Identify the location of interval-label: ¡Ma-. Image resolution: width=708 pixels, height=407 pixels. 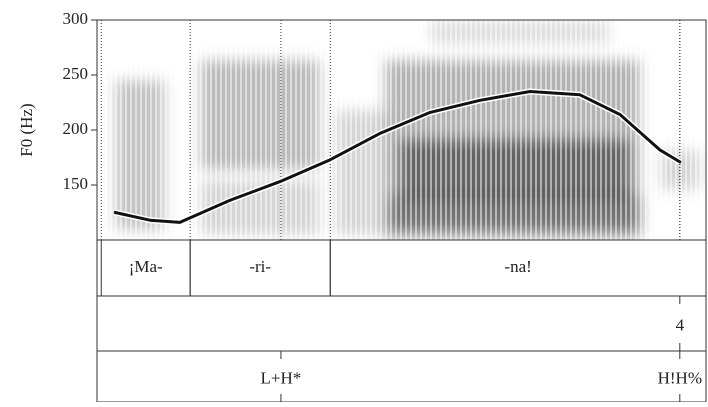
(146, 266).